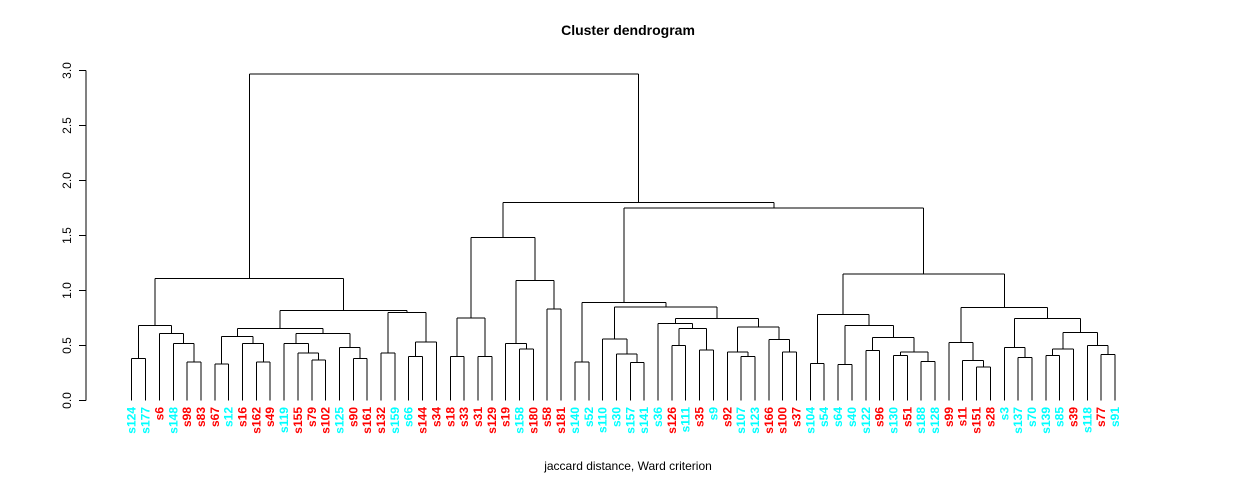 This screenshot has height=500, width=1238. I want to click on leaf-label: s124, so click(132, 420).